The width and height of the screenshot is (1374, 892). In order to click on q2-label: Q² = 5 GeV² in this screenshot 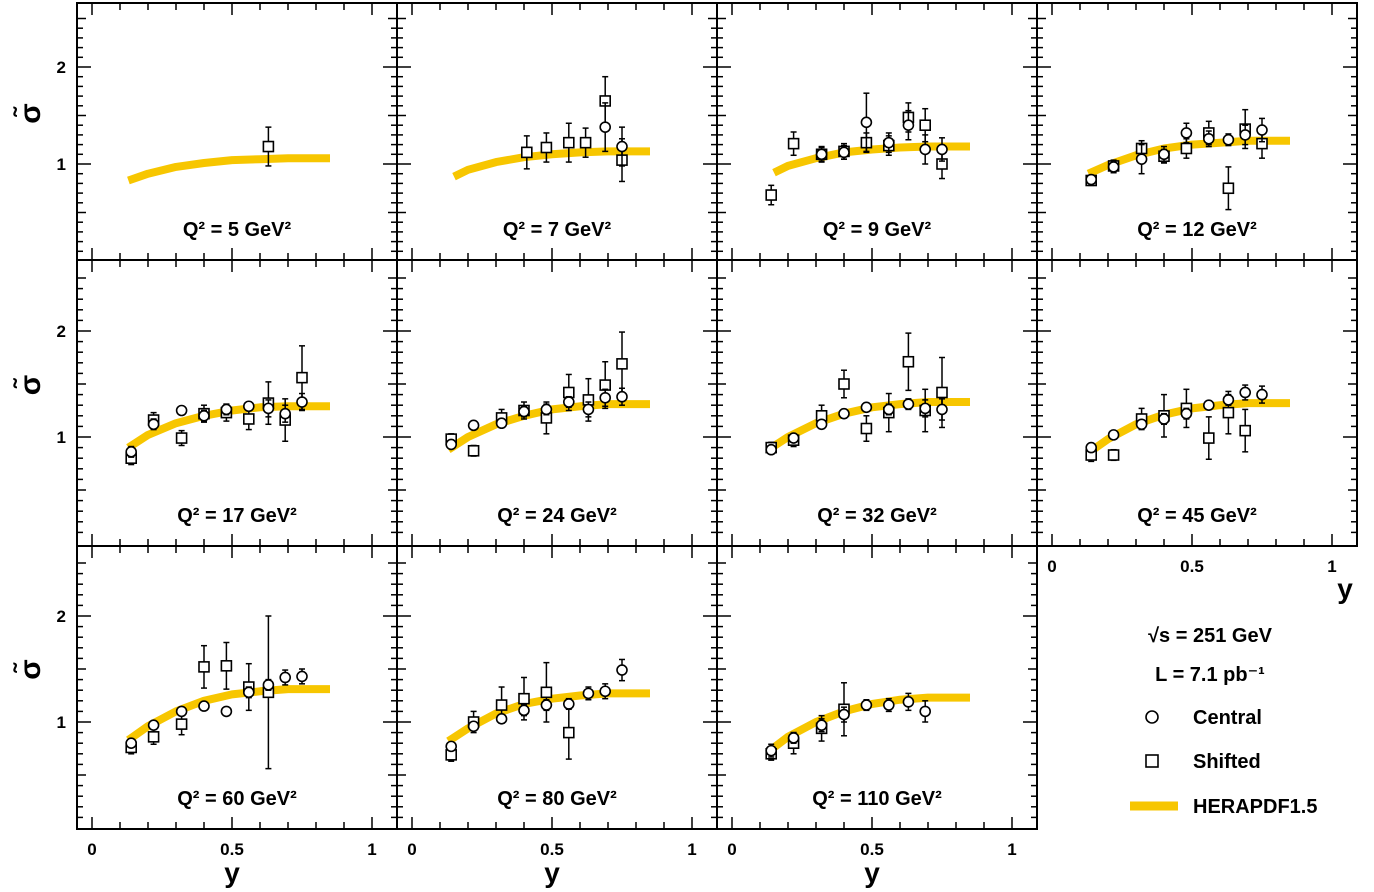, I will do `click(237, 230)`.